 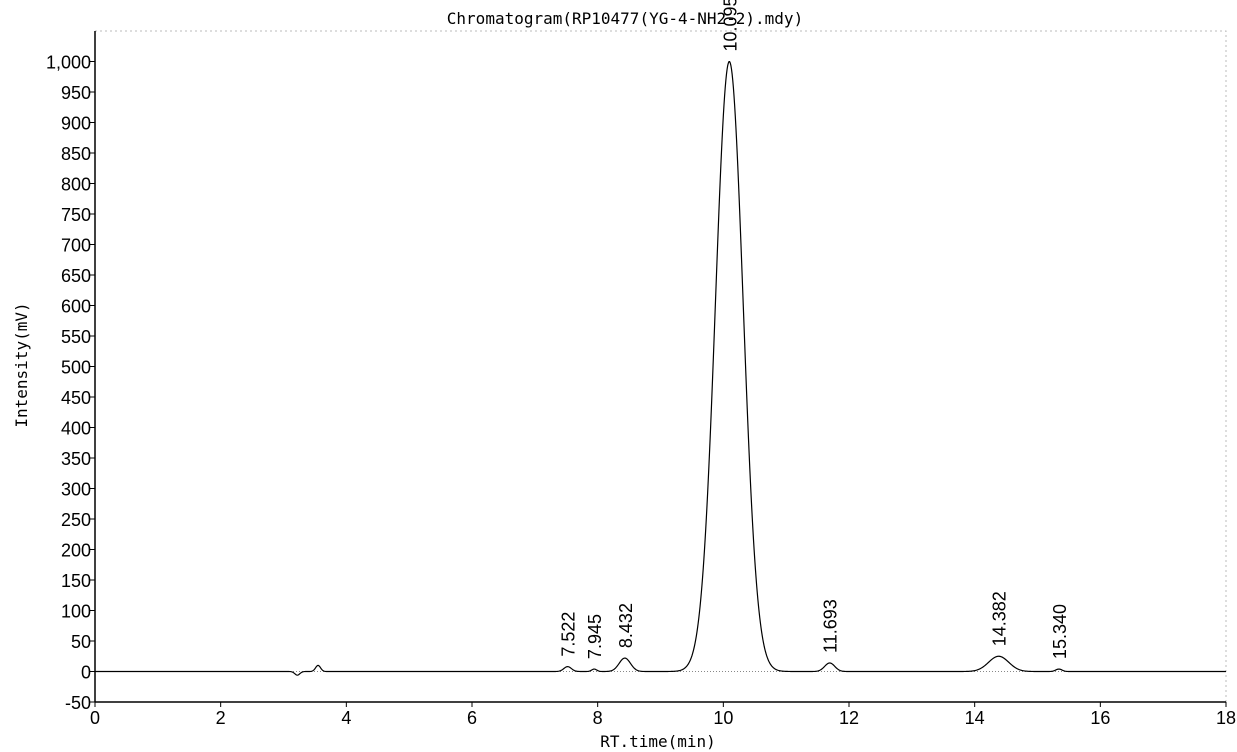 What do you see at coordinates (658, 741) in the screenshot?
I see `x-axis-label: RT.time(min)` at bounding box center [658, 741].